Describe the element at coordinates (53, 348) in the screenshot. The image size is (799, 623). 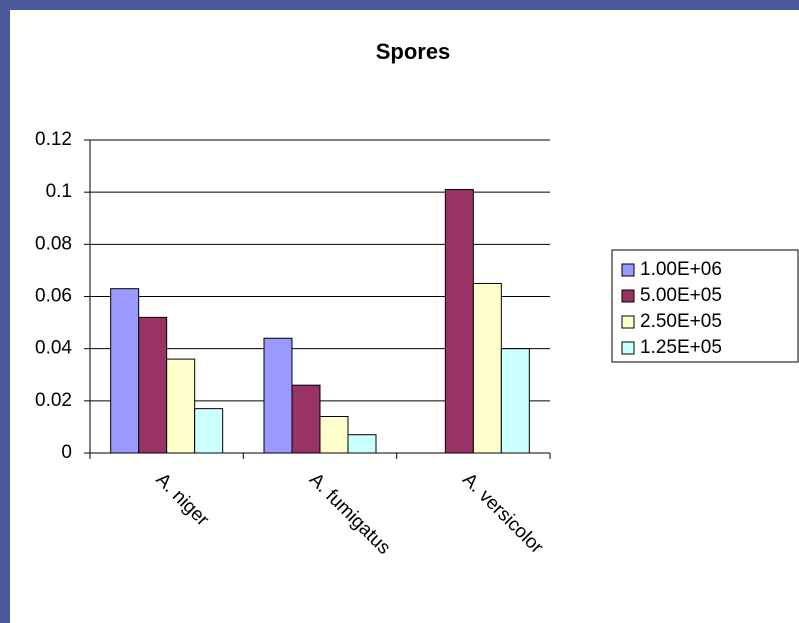
I see `y-tick-label: 0.04` at that location.